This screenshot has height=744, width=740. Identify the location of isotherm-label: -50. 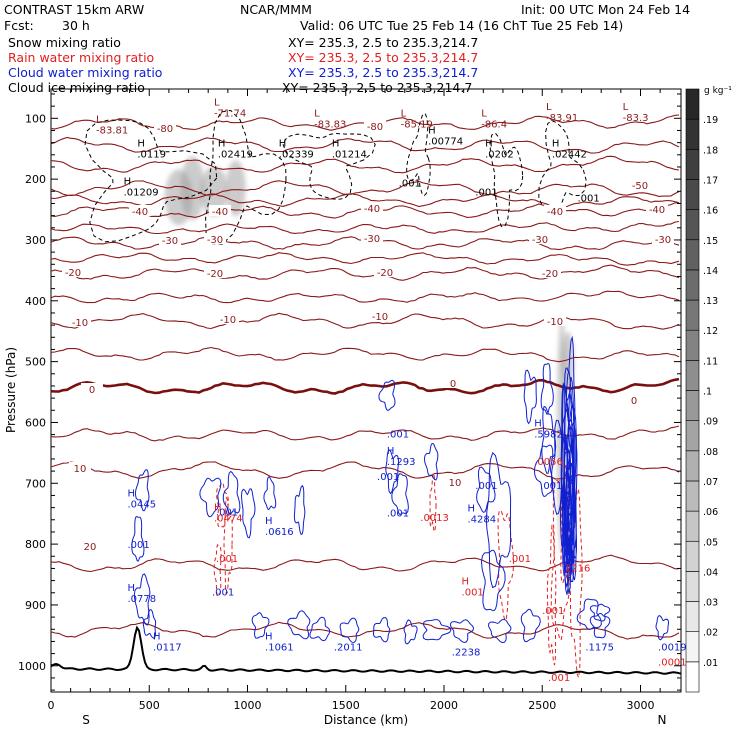
(640, 186).